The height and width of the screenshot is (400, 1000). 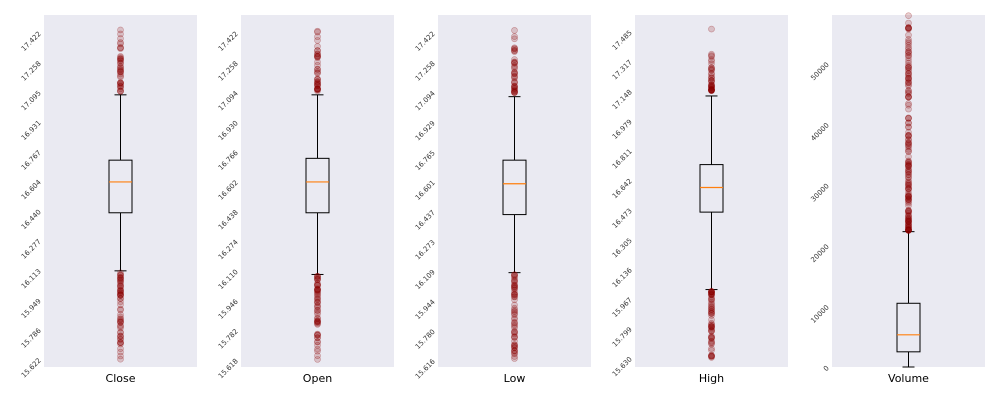 What do you see at coordinates (31, 160) in the screenshot?
I see `y-tick-label: 16.767` at bounding box center [31, 160].